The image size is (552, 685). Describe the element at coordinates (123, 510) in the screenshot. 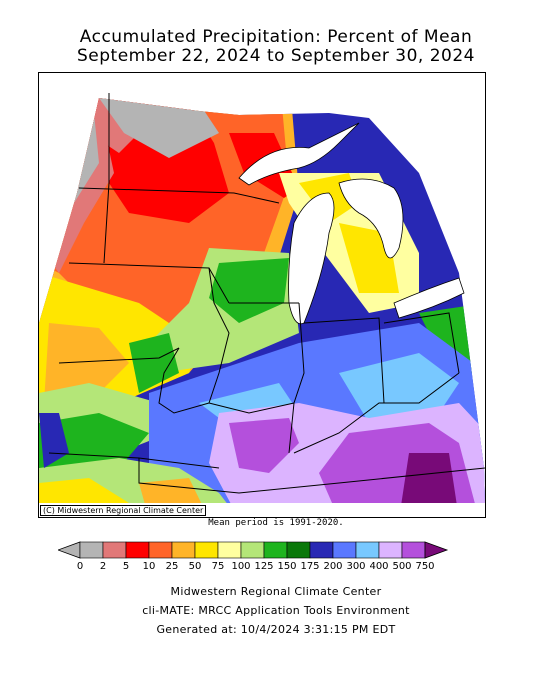

I see `map-copyright: (C) Midwestern Regional Climate Center` at that location.